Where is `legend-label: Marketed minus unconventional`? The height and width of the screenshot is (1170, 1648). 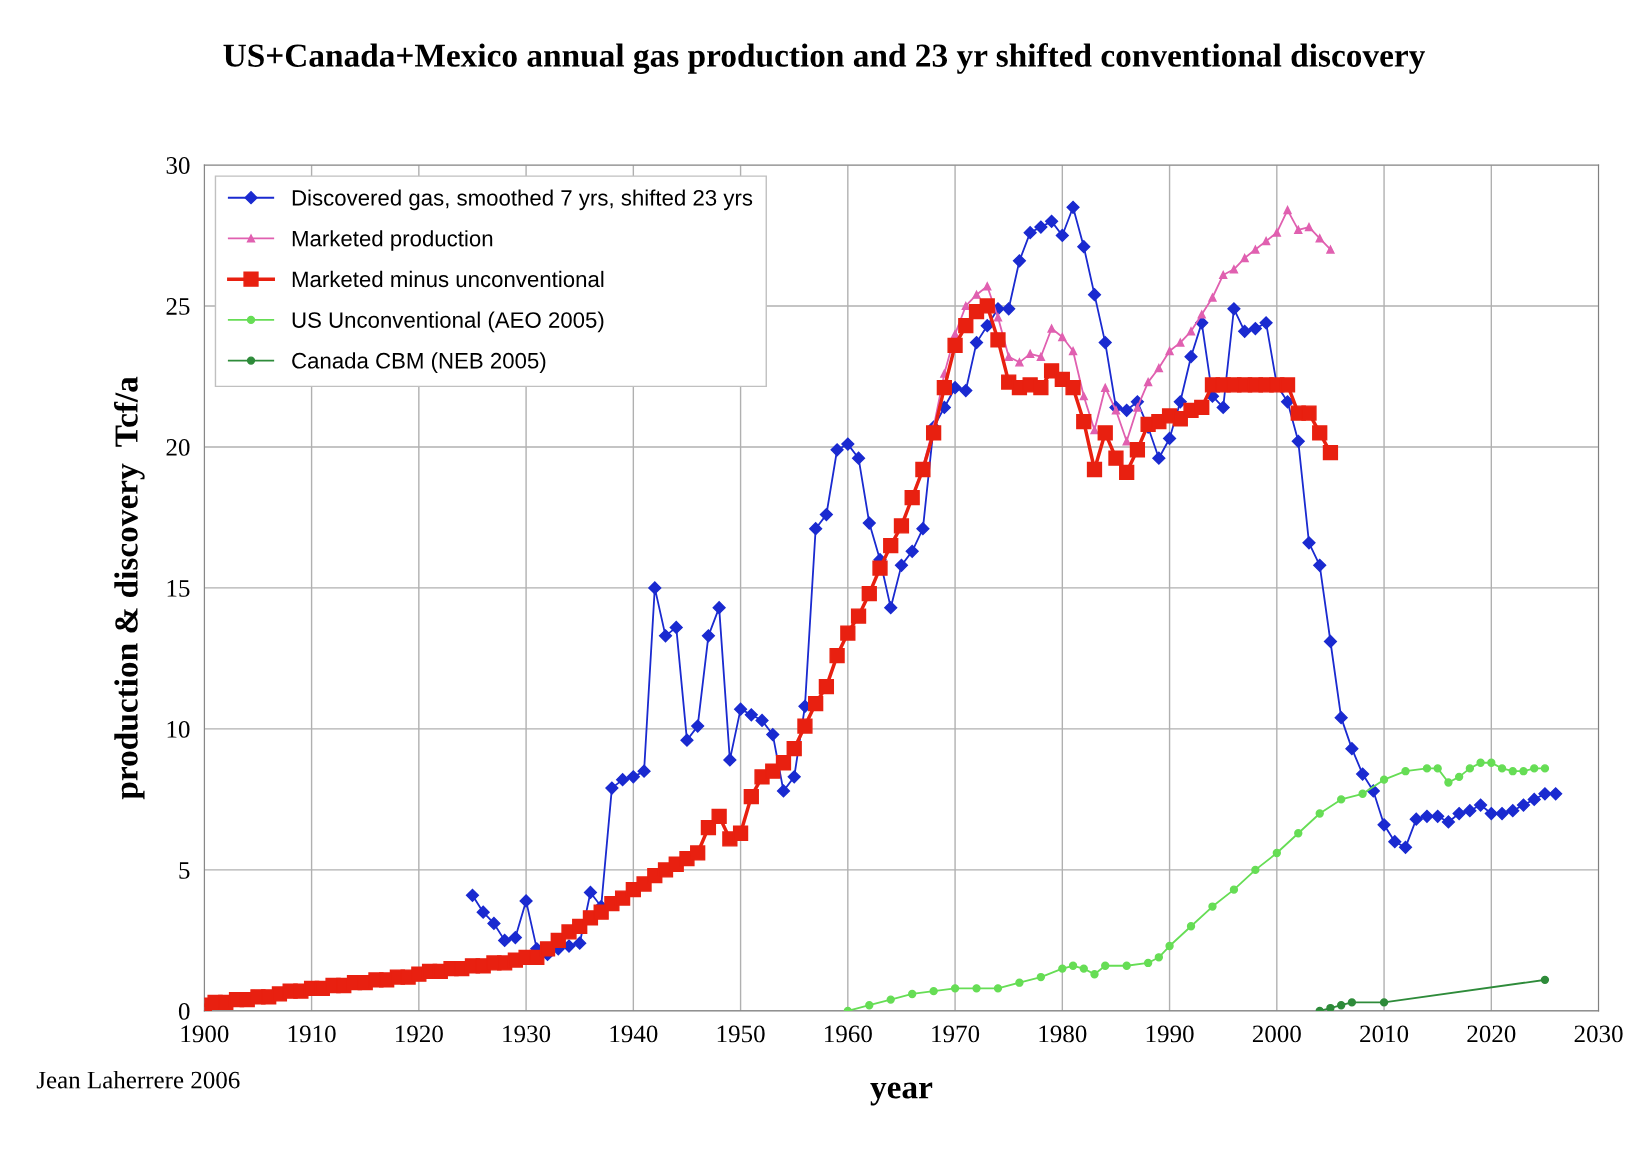
legend-label: Marketed minus unconventional is located at coordinates (448, 279).